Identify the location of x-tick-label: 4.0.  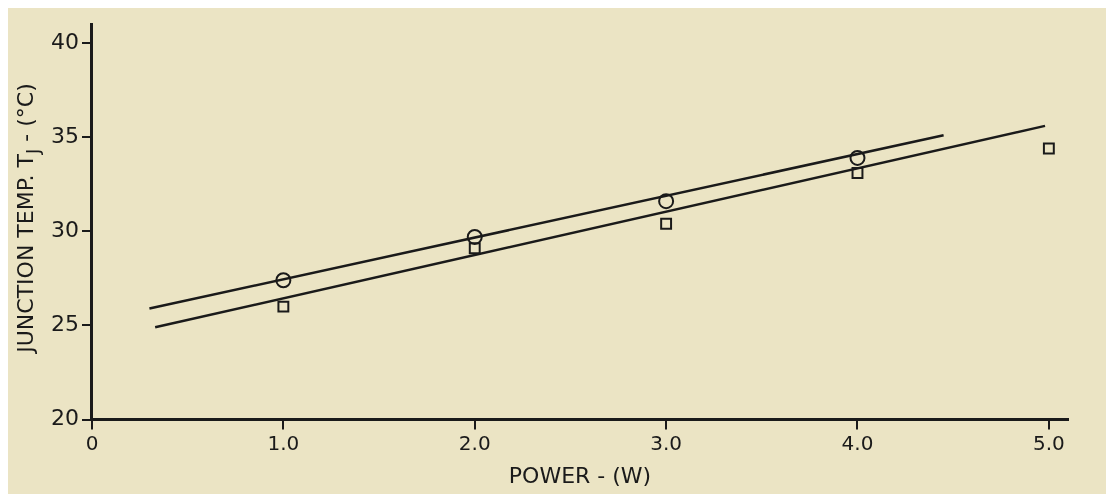
(857, 442).